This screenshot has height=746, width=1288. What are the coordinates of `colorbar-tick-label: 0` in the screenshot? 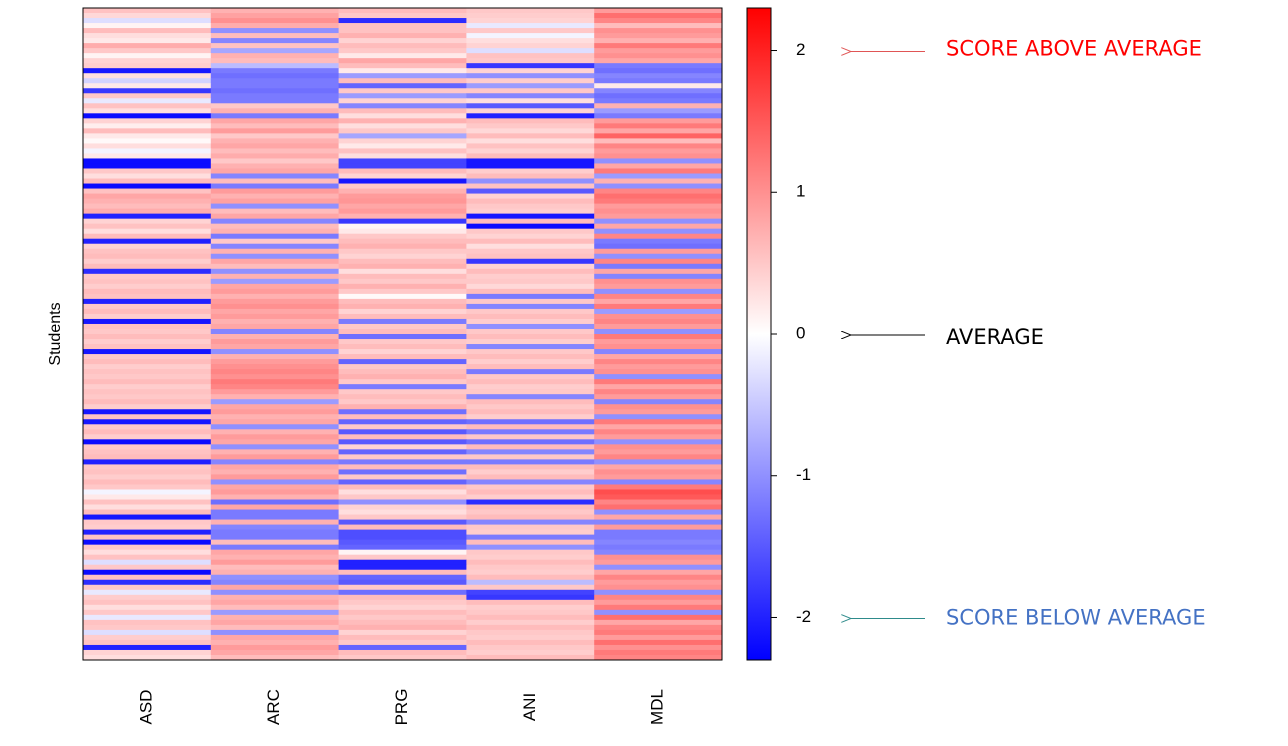 It's located at (800, 332).